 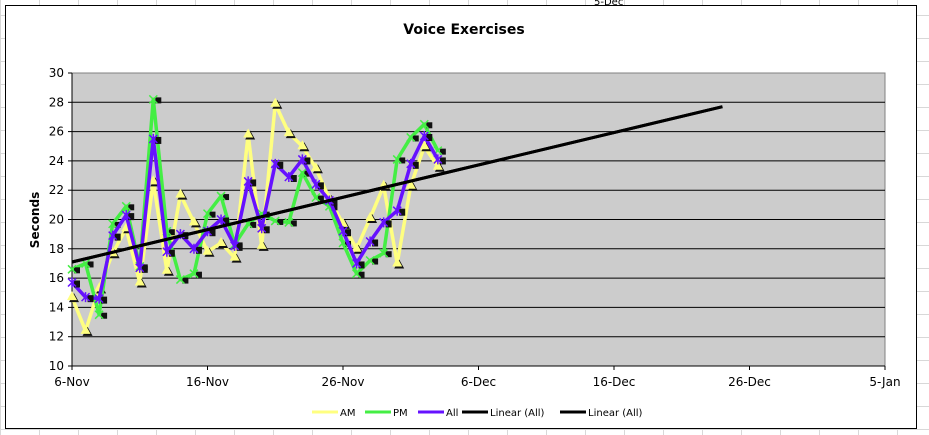 I want to click on x-tick-label: 16-Dec, so click(x=614, y=382).